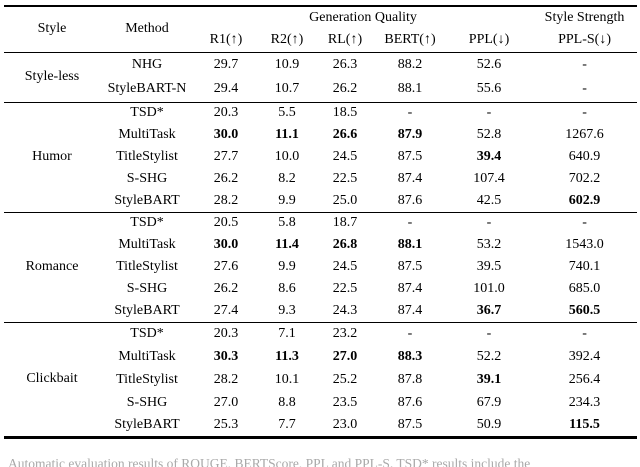 The width and height of the screenshot is (640, 467). Describe the element at coordinates (345, 333) in the screenshot. I see `value-cell: 23.2` at that location.